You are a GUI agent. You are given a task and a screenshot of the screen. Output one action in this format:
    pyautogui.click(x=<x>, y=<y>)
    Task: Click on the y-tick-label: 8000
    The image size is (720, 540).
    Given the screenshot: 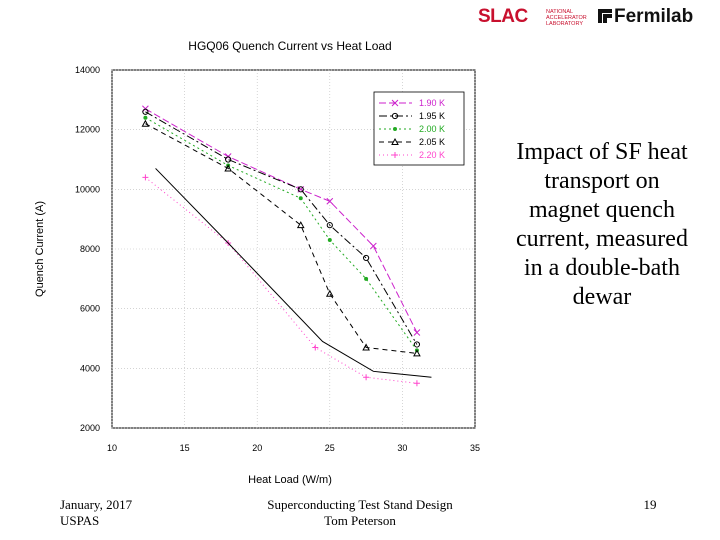 What is the action you would take?
    pyautogui.click(x=90, y=249)
    